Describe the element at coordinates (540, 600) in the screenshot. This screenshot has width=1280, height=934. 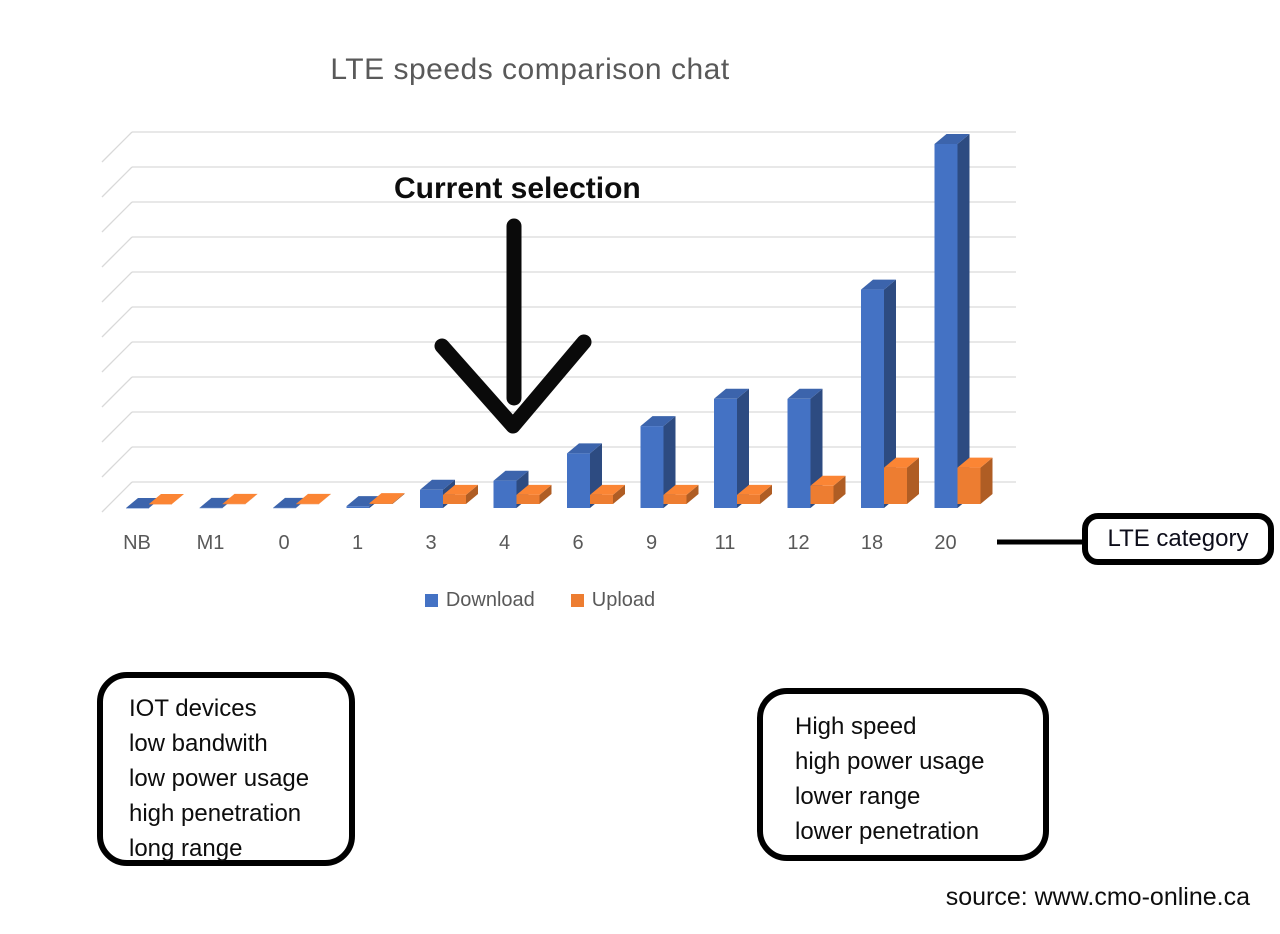
I see `chart-legend: Download Upload` at that location.